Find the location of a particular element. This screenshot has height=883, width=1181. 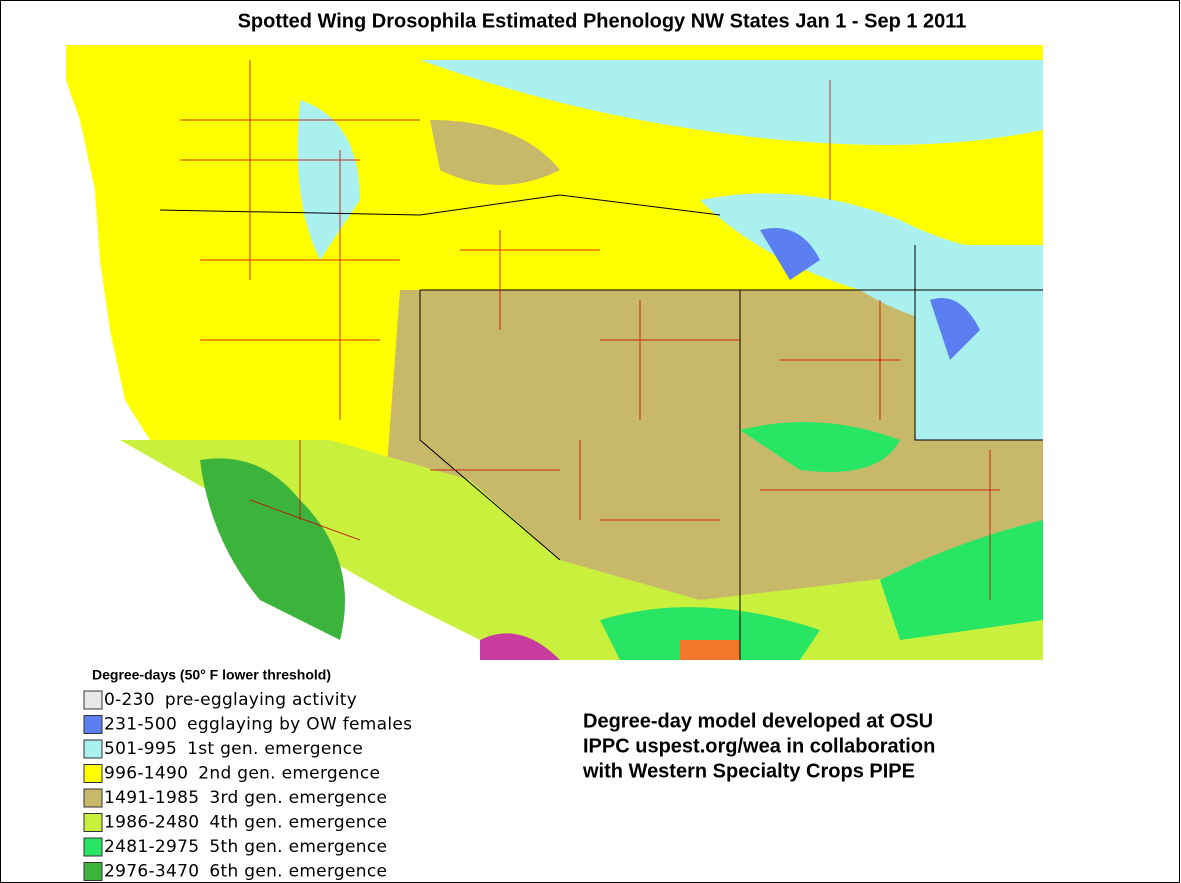

legend-label: 2481-2975 5th gen. emergence is located at coordinates (245, 847).